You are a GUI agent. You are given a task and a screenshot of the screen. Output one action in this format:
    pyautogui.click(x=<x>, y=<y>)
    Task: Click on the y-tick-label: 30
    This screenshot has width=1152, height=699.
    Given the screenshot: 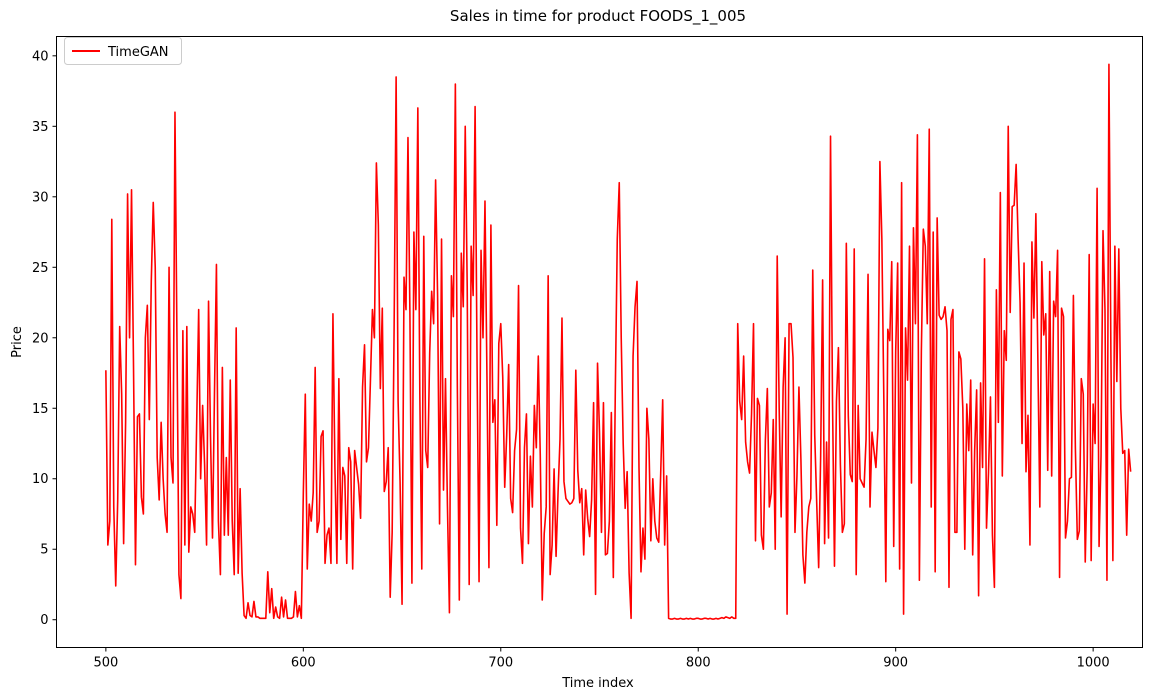 What is the action you would take?
    pyautogui.click(x=40, y=197)
    